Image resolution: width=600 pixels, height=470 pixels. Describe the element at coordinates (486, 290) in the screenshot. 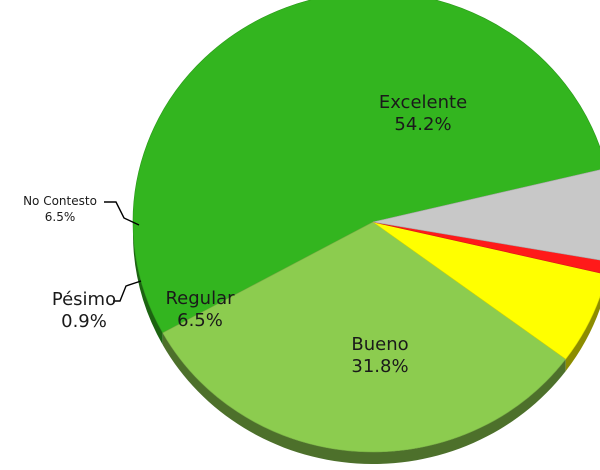

I see `slice-regular` at that location.